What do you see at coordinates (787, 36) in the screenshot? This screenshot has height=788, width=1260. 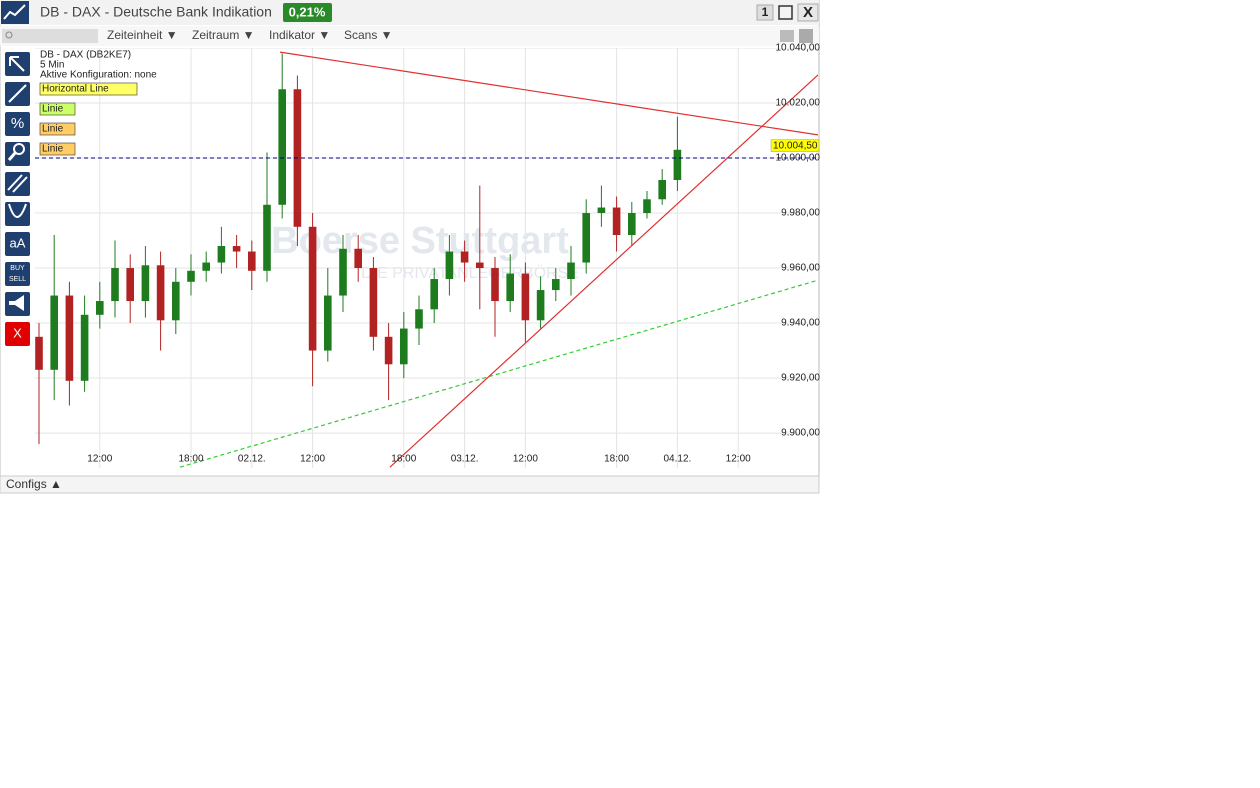 I see `open-icon` at bounding box center [787, 36].